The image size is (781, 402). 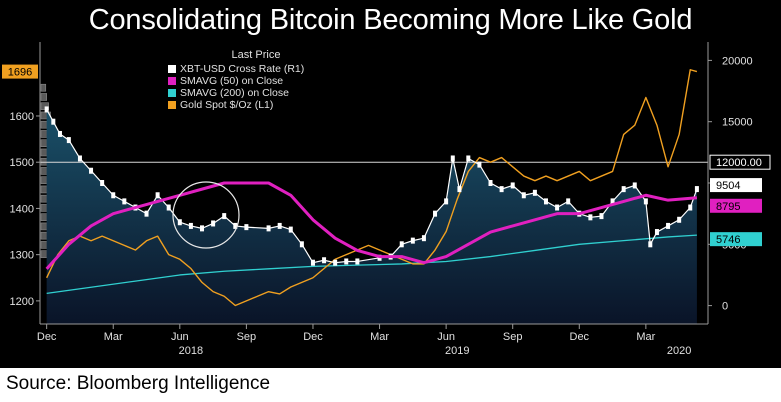 What do you see at coordinates (206, 215) in the screenshot?
I see `highlight-circle` at bounding box center [206, 215].